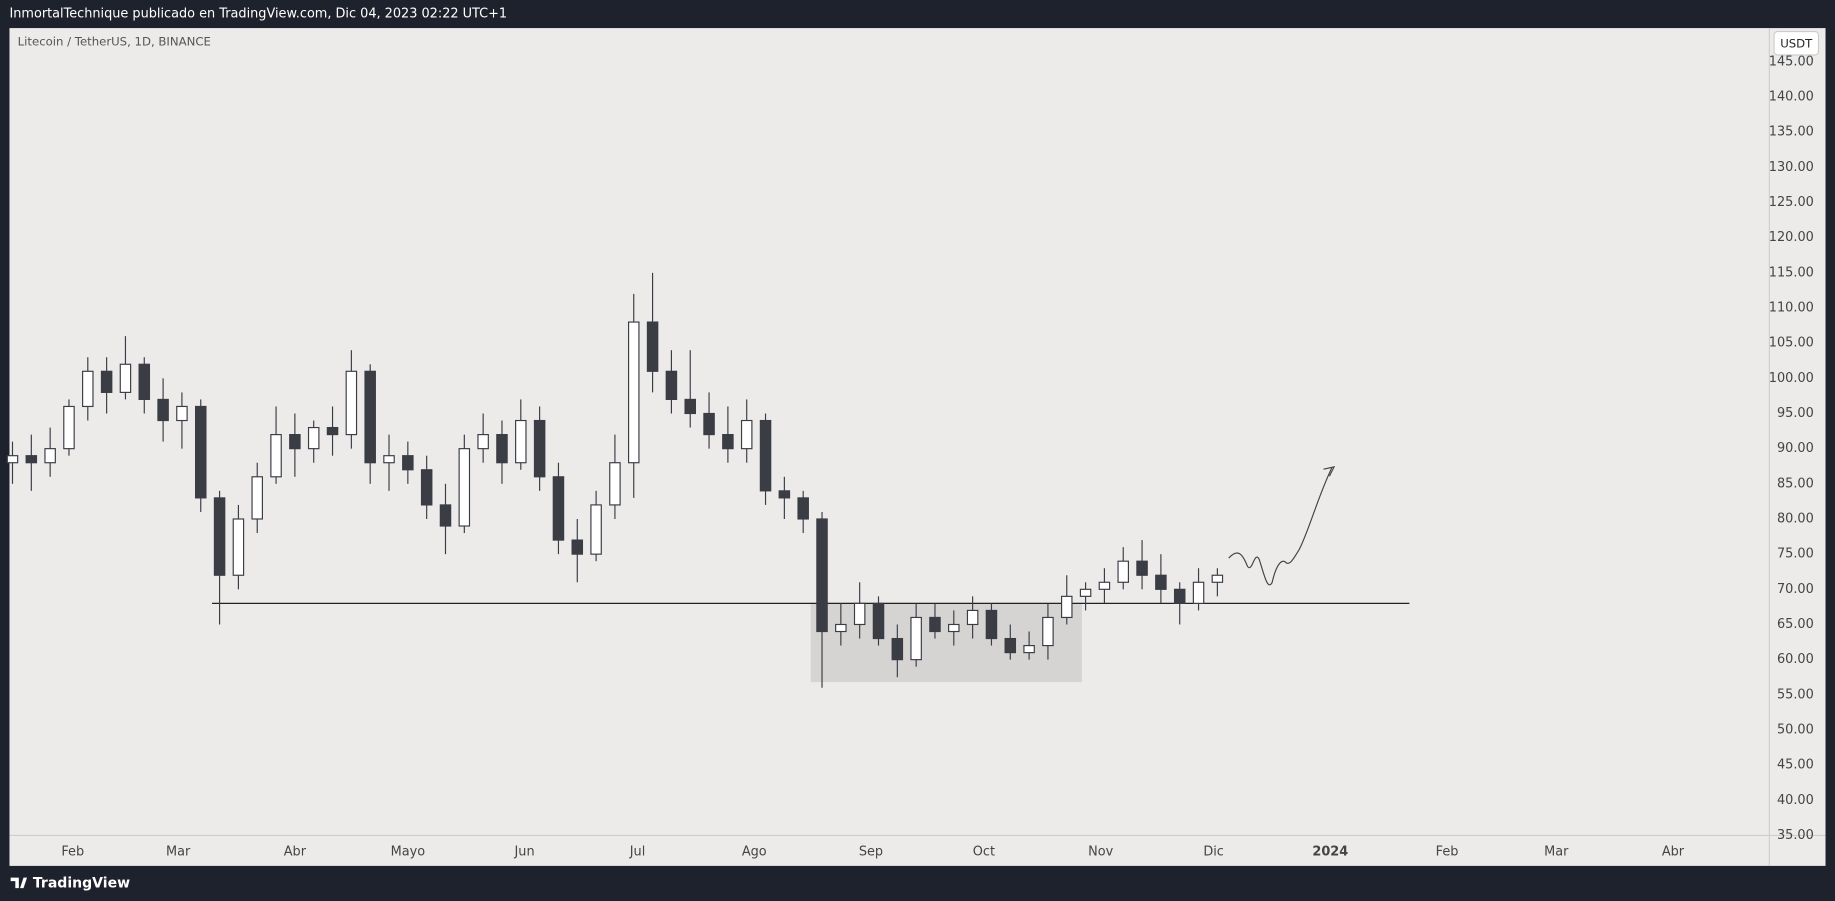  What do you see at coordinates (1795, 729) in the screenshot?
I see `y-tick-label: 50.00` at bounding box center [1795, 729].